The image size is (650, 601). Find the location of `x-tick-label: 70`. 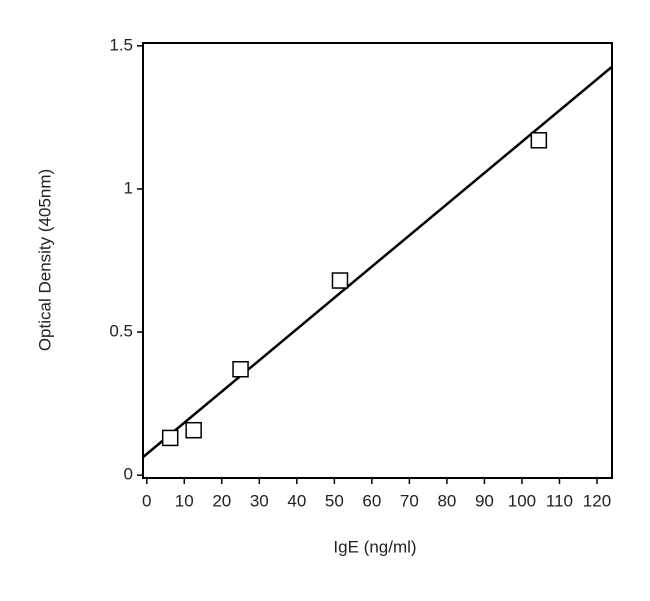

x-tick-label: 70 is located at coordinates (409, 500).